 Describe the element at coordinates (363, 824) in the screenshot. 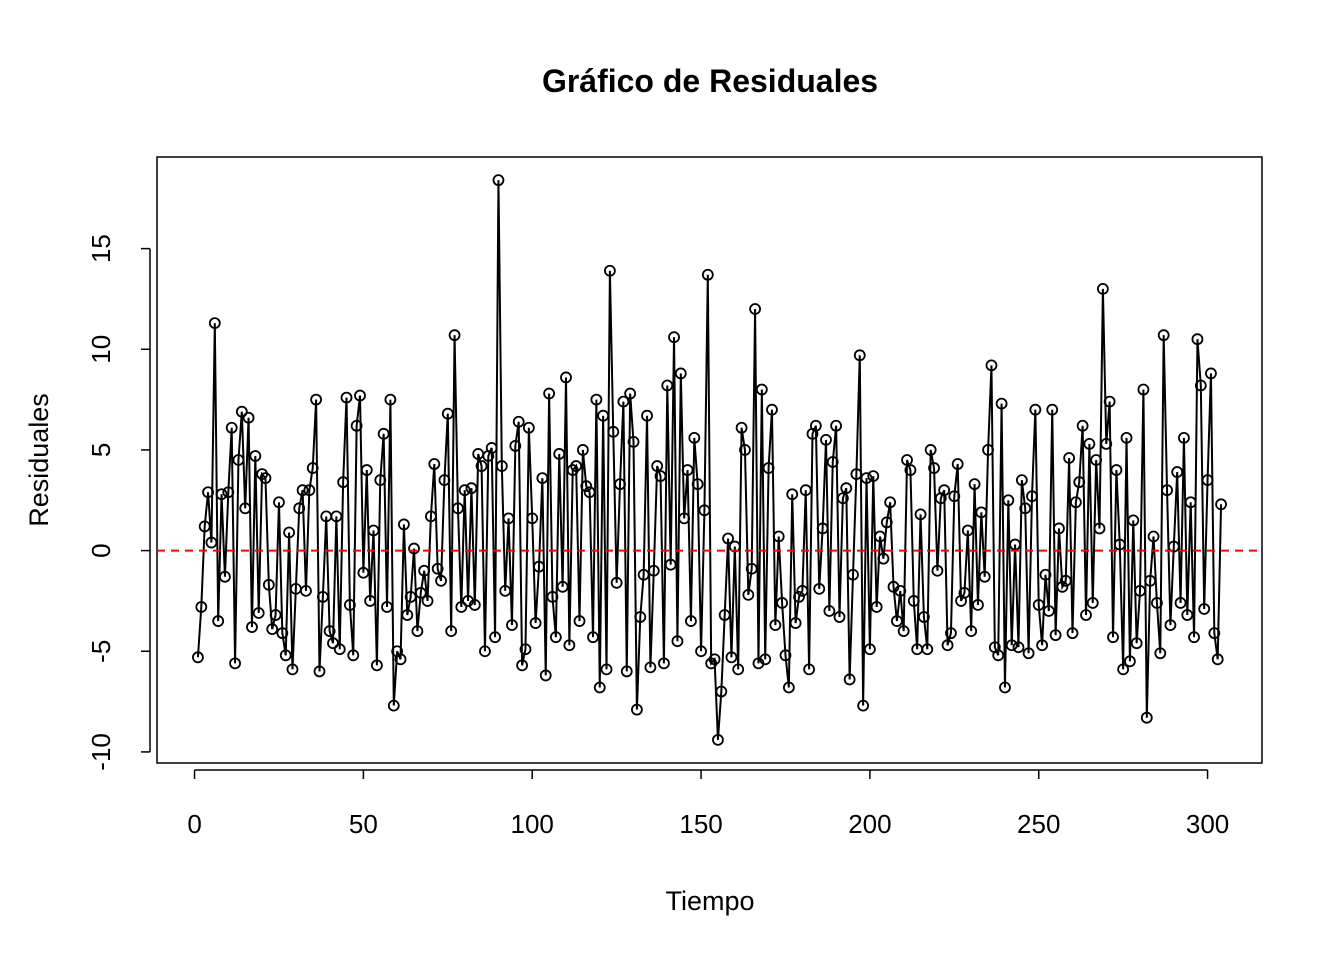

I see `x-tick-label: 50` at that location.